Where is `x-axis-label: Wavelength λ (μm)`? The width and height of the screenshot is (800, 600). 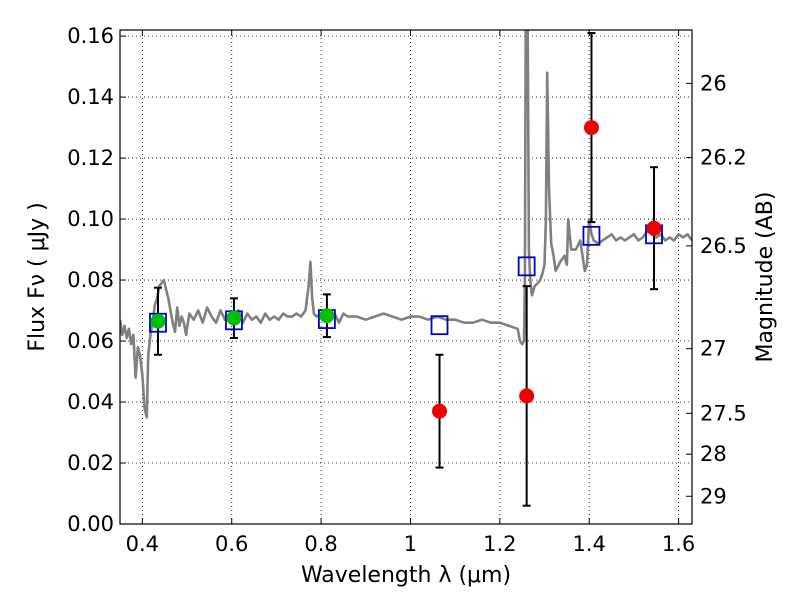 x-axis-label: Wavelength λ (μm) is located at coordinates (406, 575).